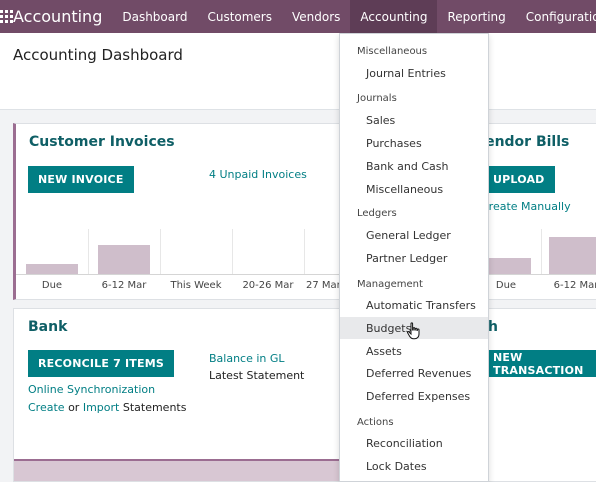 The image size is (596, 482). I want to click on apps-grid-icon, so click(6, 16).